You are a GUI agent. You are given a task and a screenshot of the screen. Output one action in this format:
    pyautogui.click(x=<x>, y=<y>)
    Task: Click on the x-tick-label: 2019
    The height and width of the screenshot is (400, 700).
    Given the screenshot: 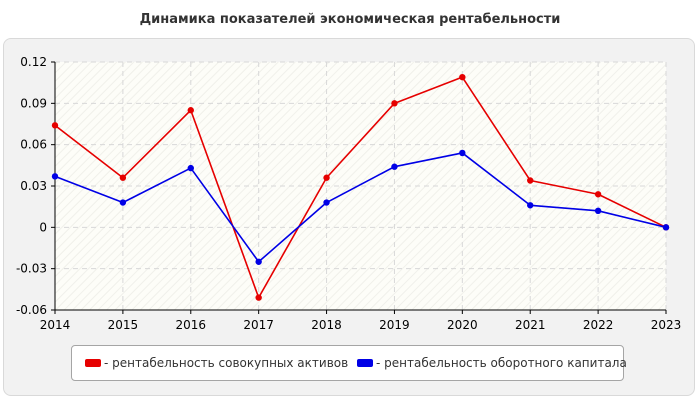 What is the action you would take?
    pyautogui.click(x=394, y=325)
    